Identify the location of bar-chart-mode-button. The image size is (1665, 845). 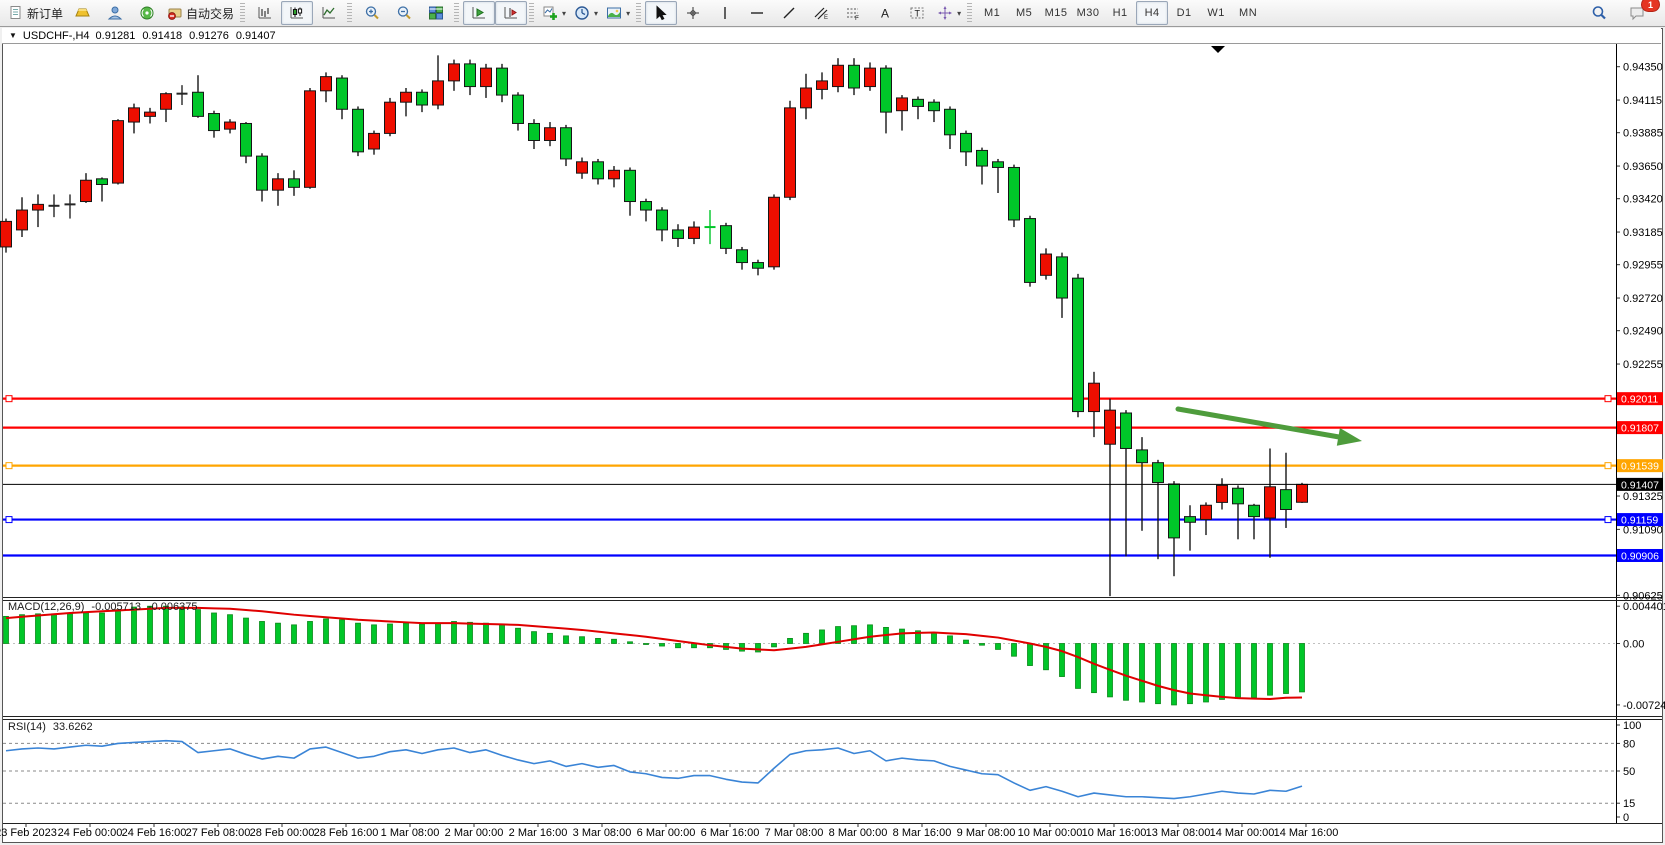
(265, 13).